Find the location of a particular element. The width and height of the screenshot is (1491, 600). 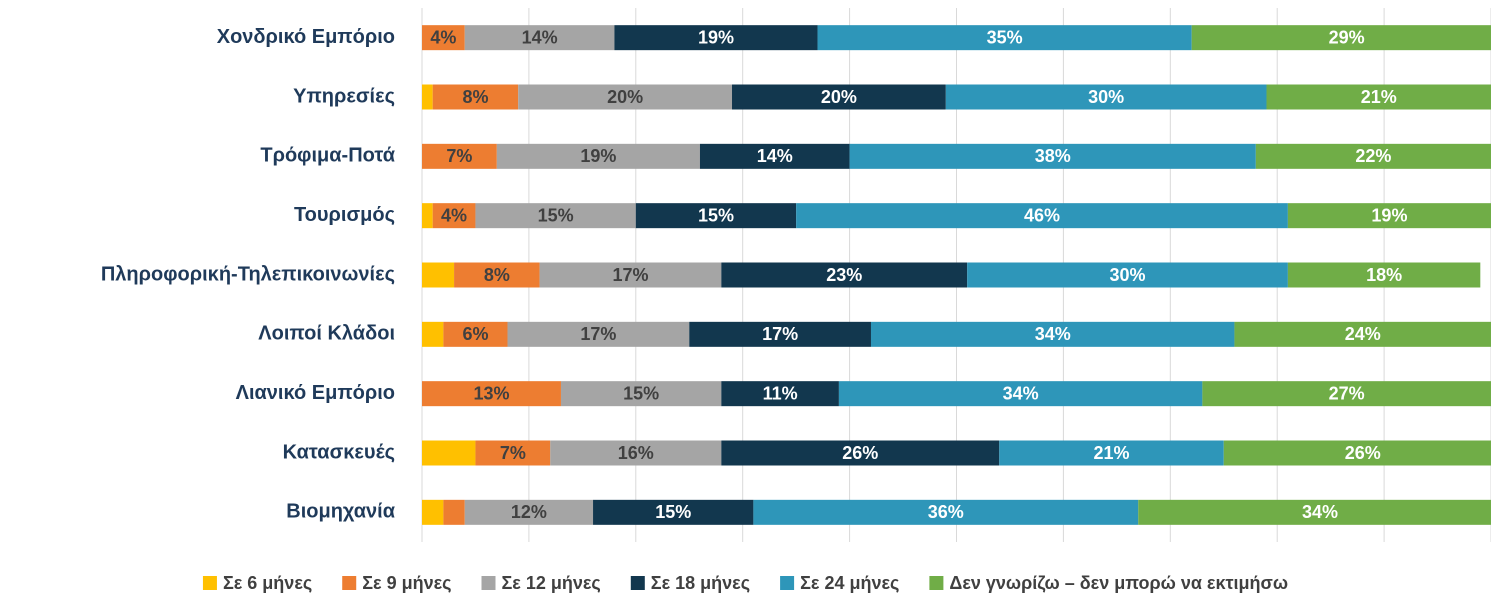

category-label: Κατασκευές is located at coordinates (339, 452).